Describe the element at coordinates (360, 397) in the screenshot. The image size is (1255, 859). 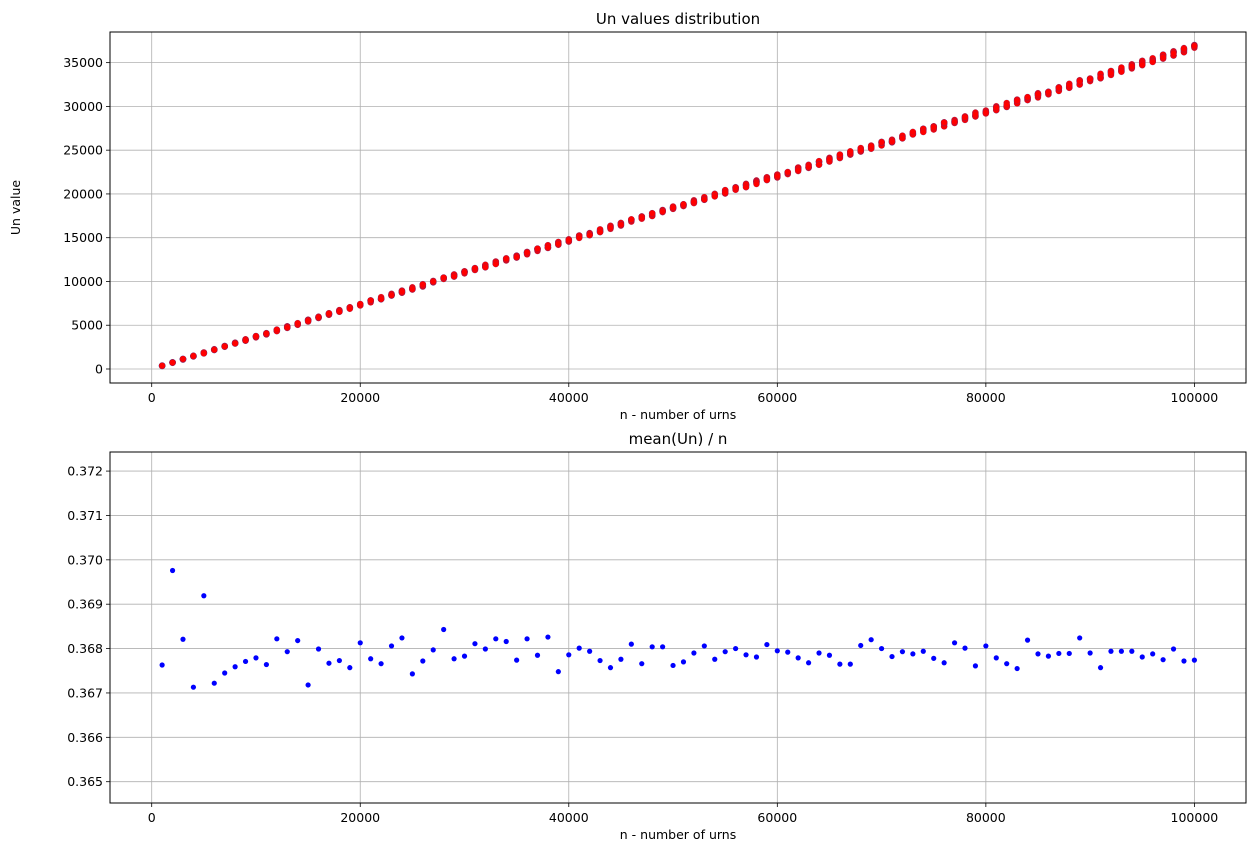
I see `top-x-tick-label: 20000` at that location.